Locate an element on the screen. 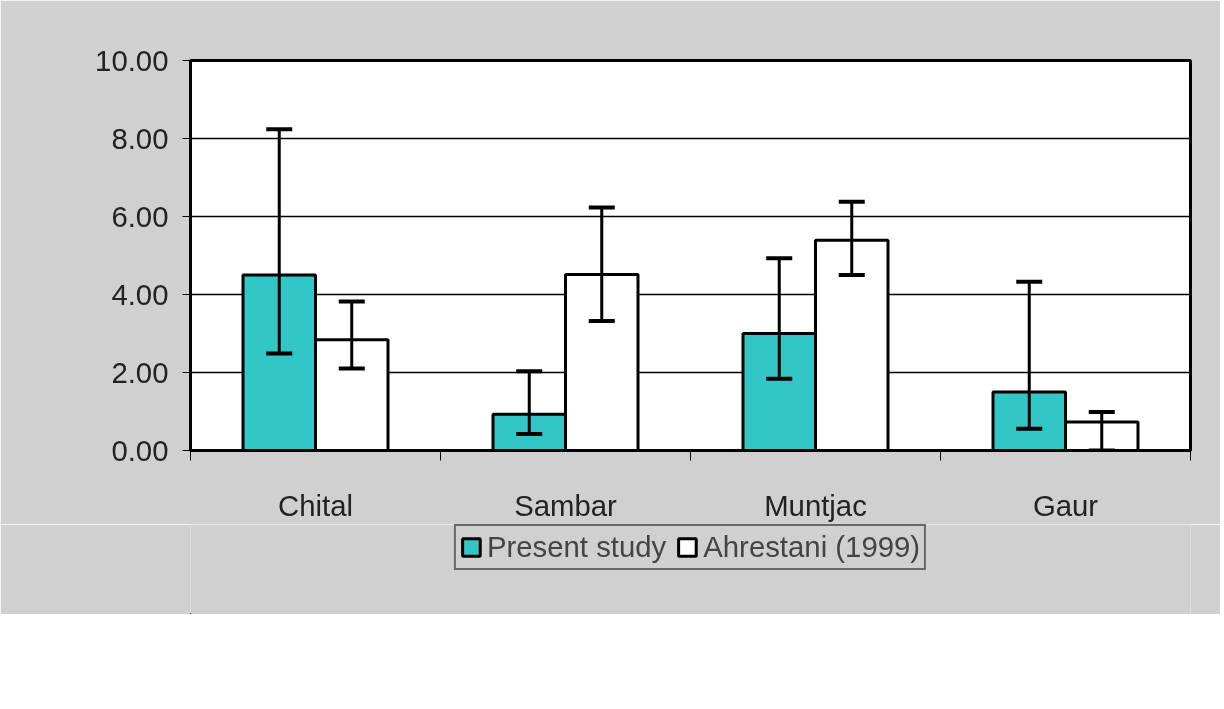 Image resolution: width=1224 pixels, height=709 pixels. legend-label: Present study is located at coordinates (576, 547).